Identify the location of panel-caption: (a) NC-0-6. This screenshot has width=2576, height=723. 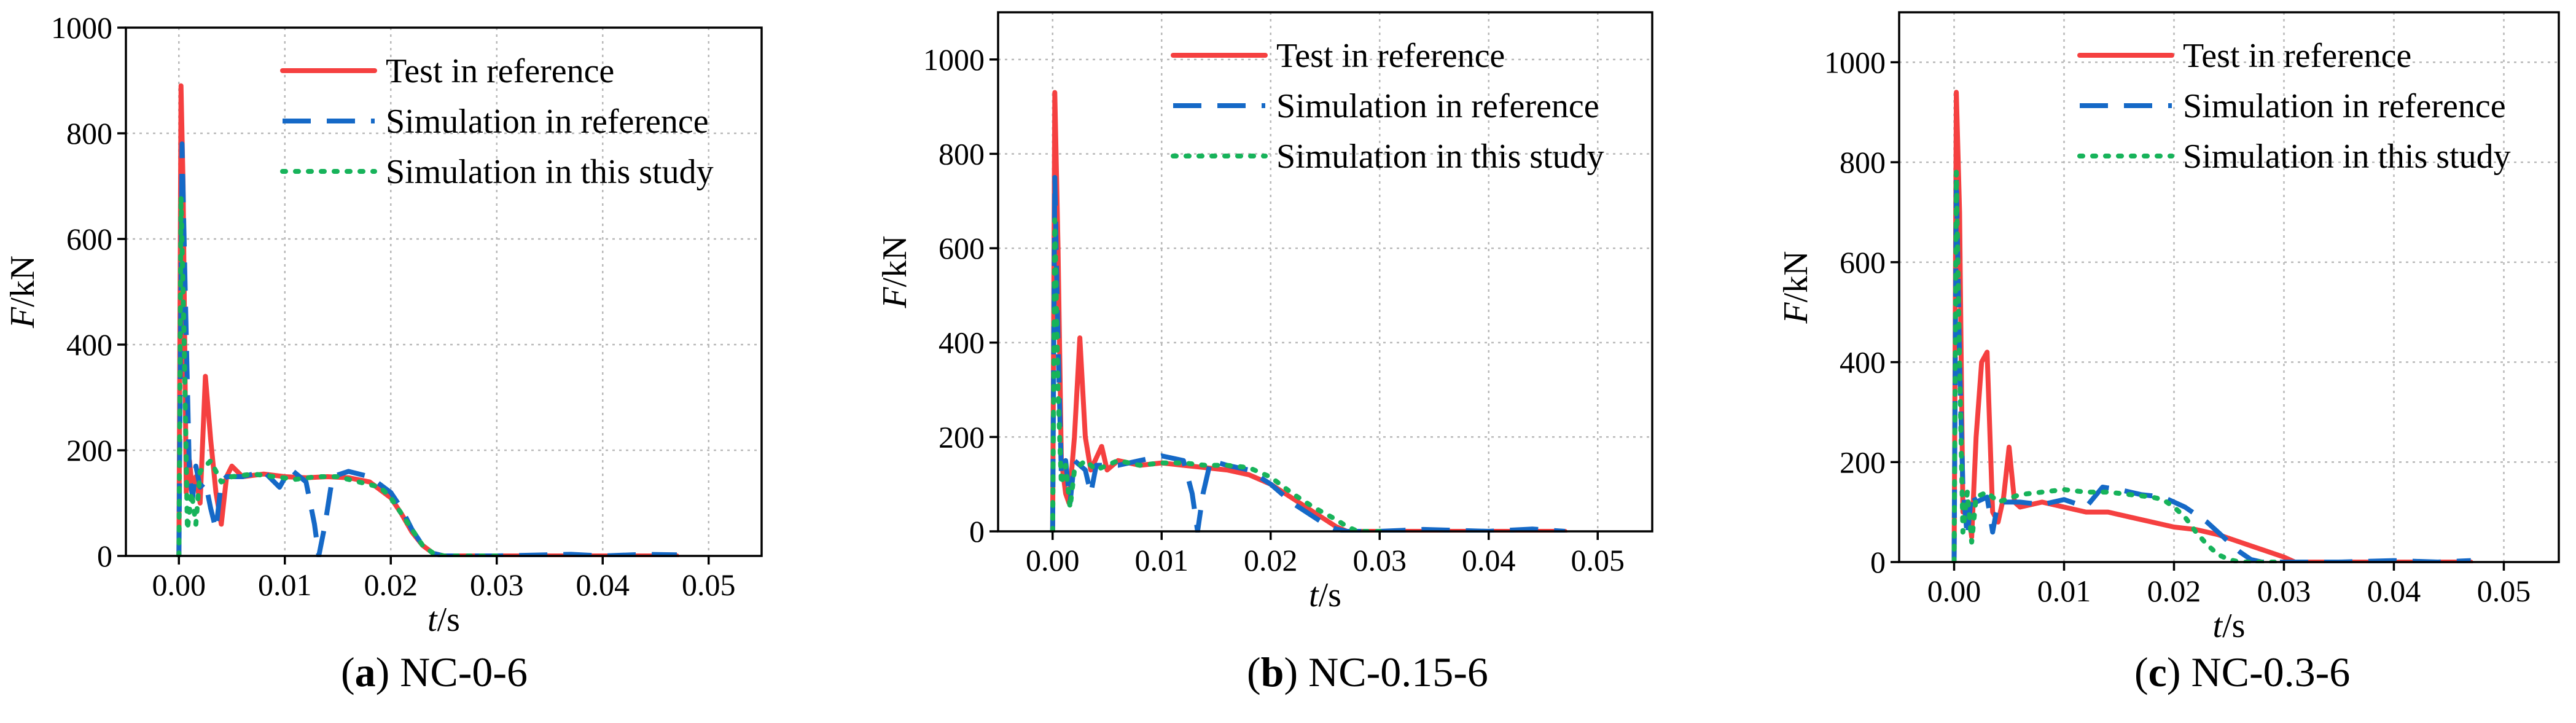
(434, 672).